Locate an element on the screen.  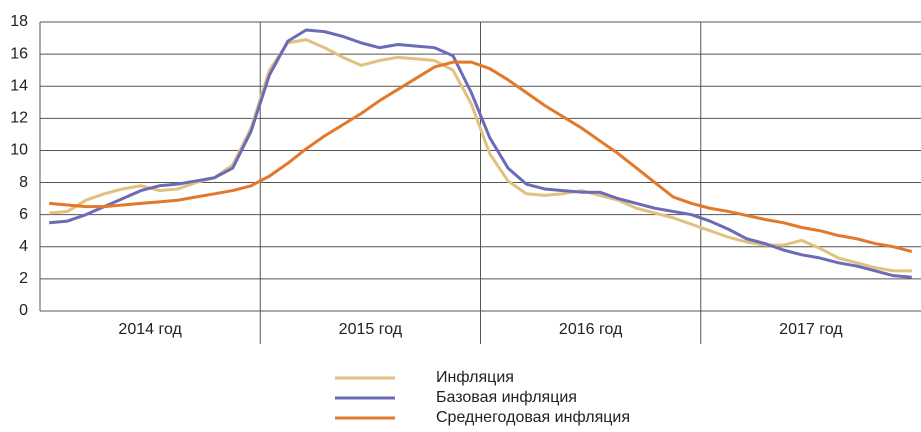
x-tick-label: 2015 год is located at coordinates (371, 329).